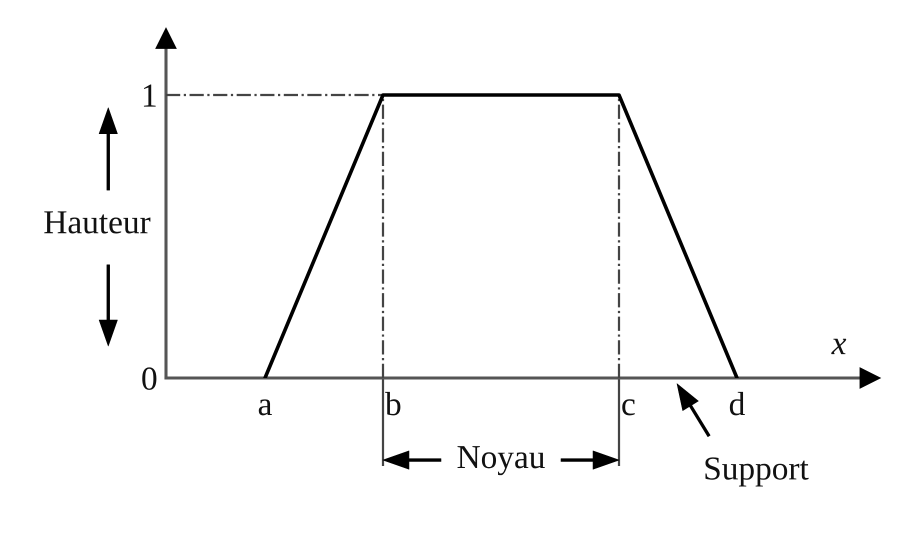 Image resolution: width=908 pixels, height=537 pixels. I want to click on x-tick-label: c, so click(628, 407).